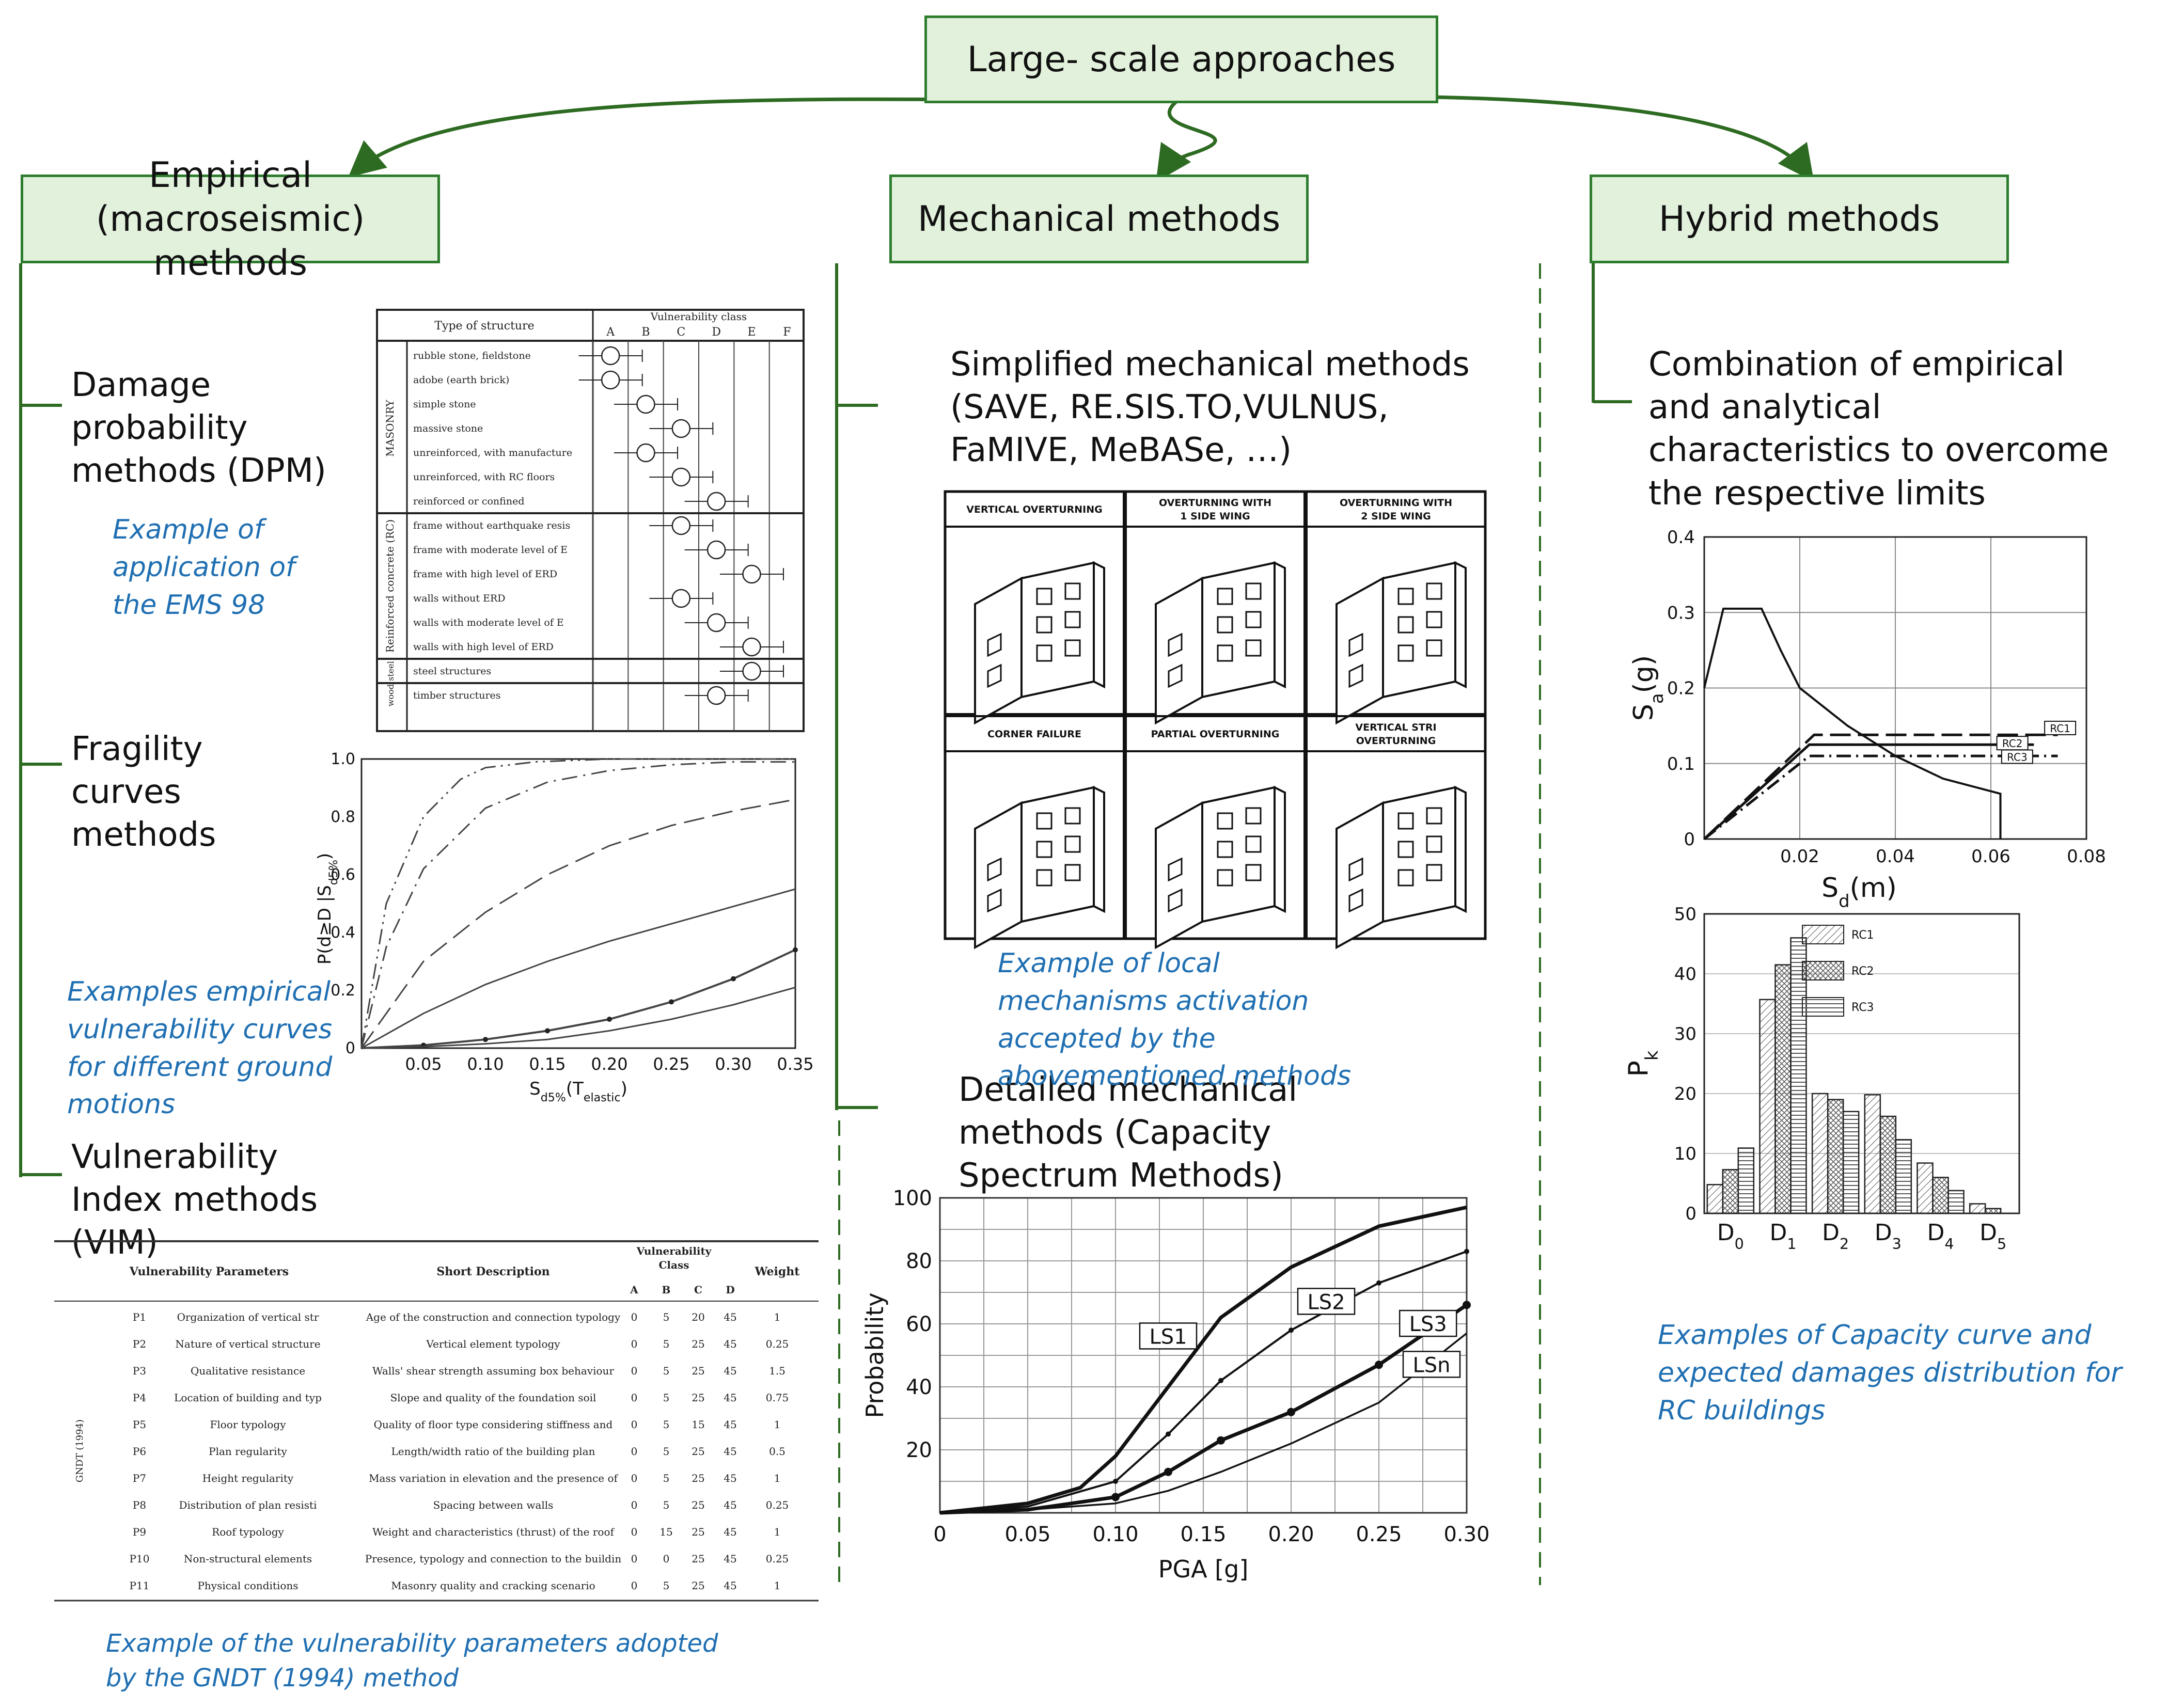 This screenshot has width=2168, height=1708. What do you see at coordinates (919, 1261) in the screenshot?
I see `y-tick-label: 80` at bounding box center [919, 1261].